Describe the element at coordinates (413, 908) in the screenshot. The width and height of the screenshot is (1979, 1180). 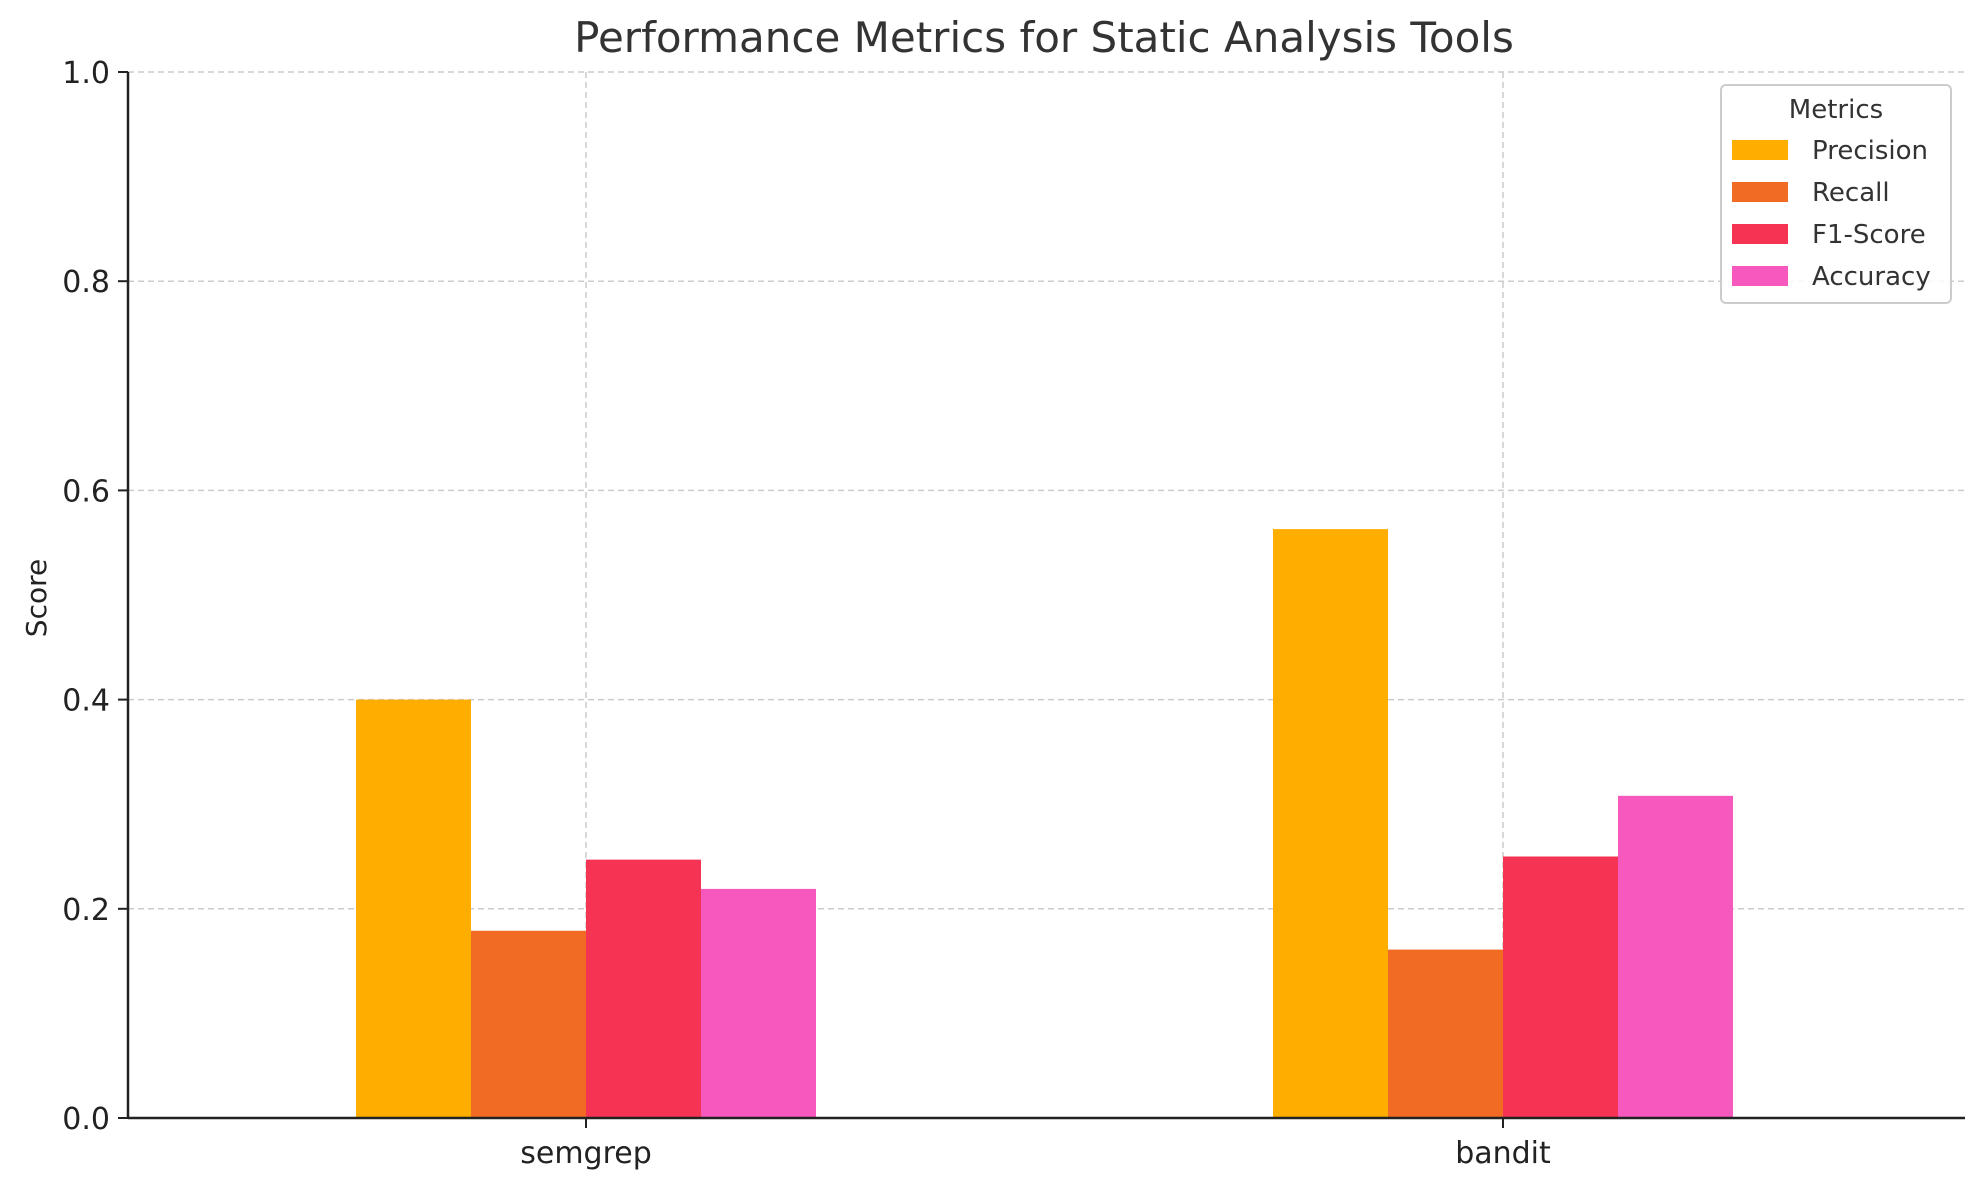
I see `bar-precision-semgrep` at that location.